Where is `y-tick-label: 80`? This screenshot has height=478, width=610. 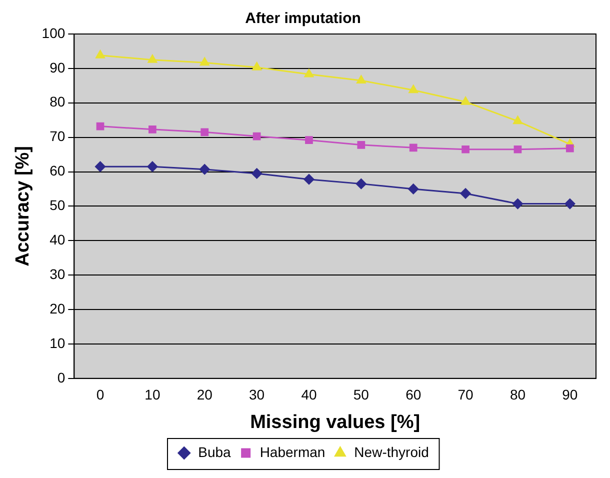 y-tick-label: 80 is located at coordinates (58, 102).